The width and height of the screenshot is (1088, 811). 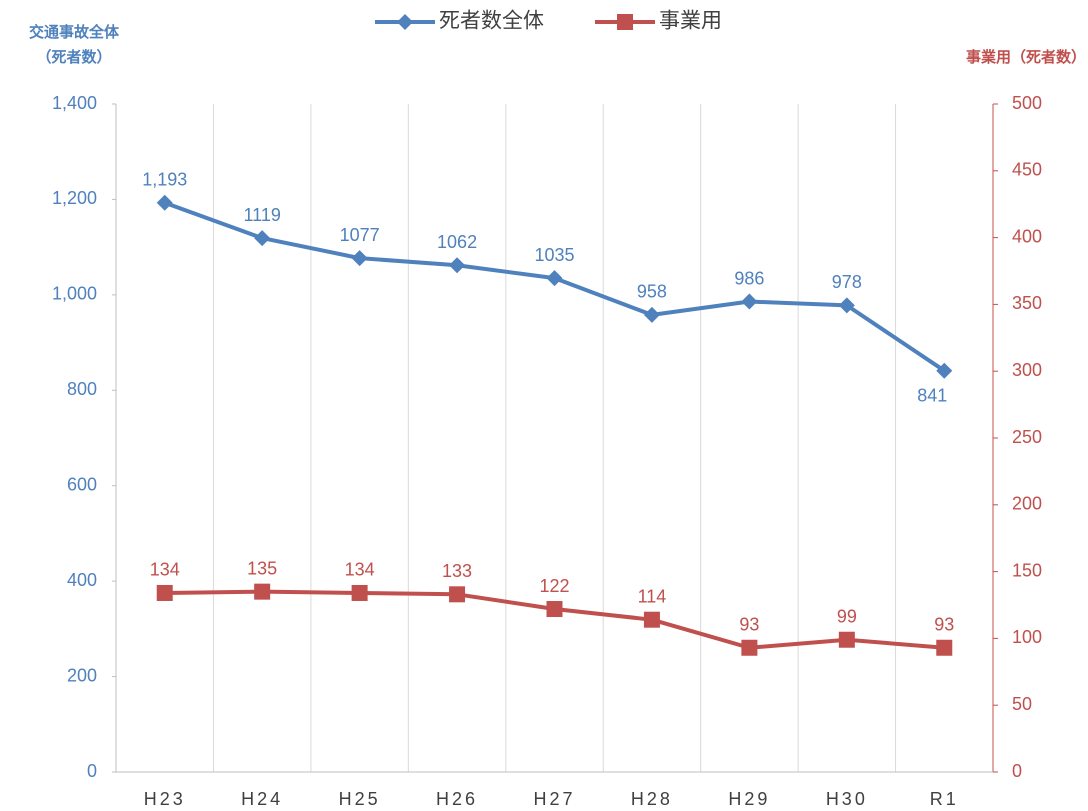 I want to click on y-tick-label: 1,400, so click(x=74, y=103).